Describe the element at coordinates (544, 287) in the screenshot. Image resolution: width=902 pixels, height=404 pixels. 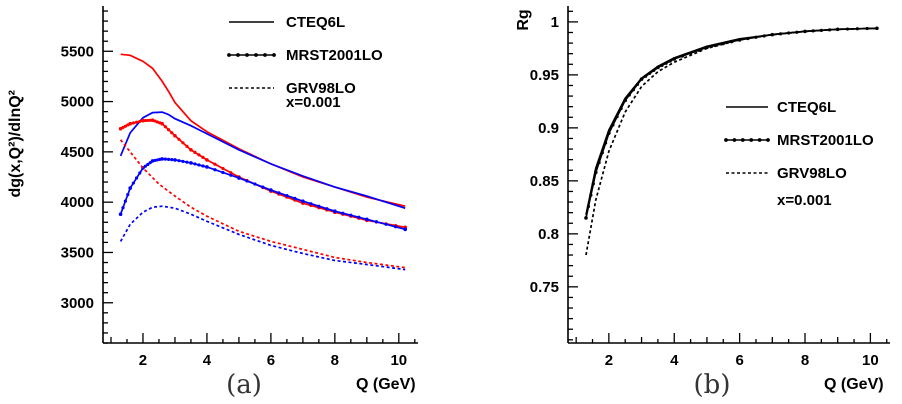
I see `y-tick-label: 0.75` at that location.